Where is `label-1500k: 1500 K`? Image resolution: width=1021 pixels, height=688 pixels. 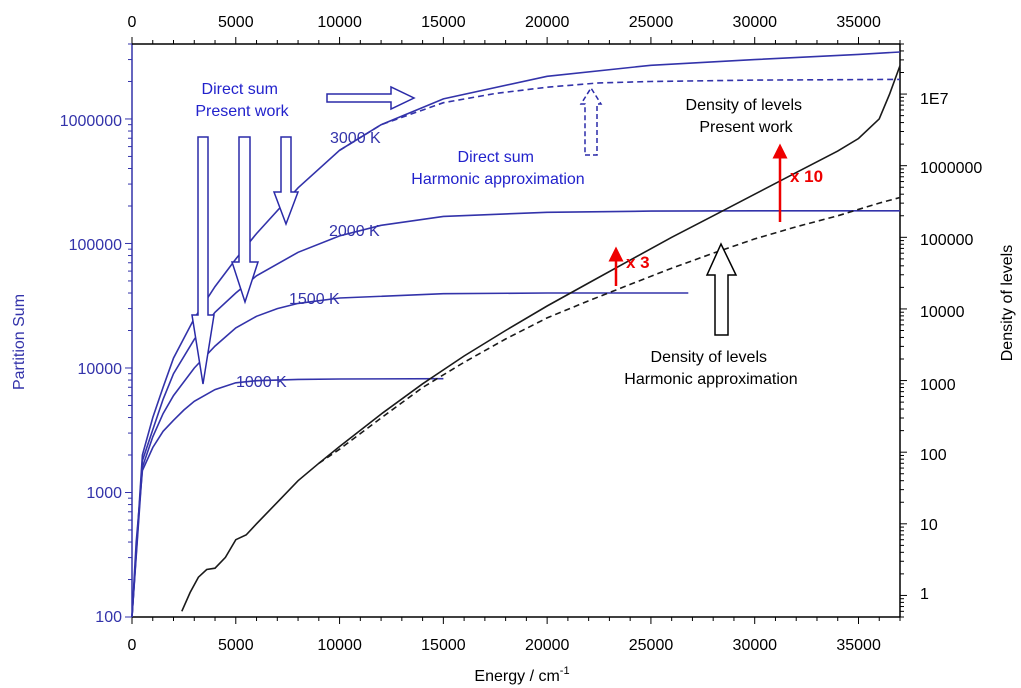
label-1500k: 1500 K is located at coordinates (314, 299).